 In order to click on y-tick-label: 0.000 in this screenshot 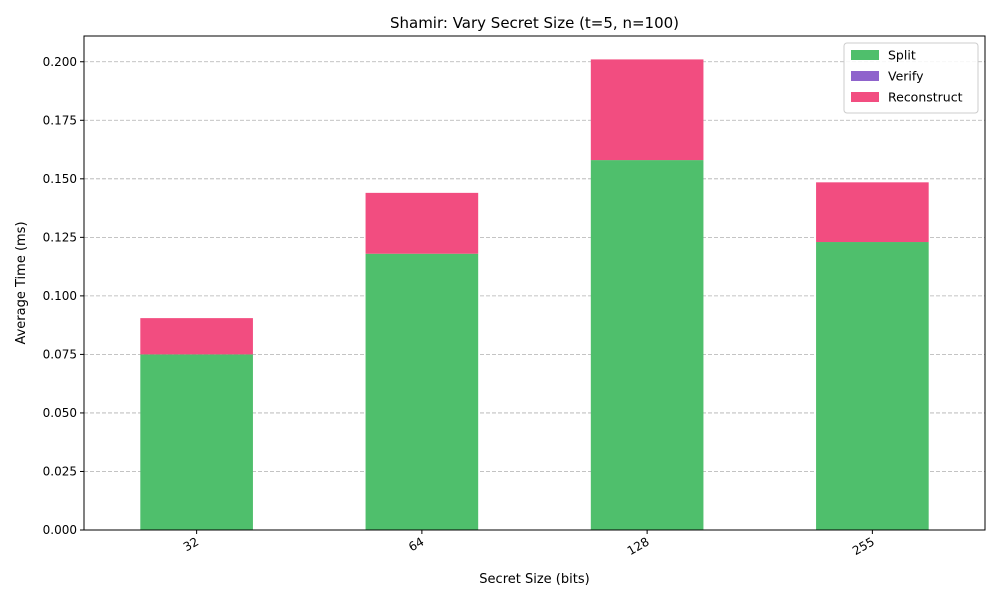, I will do `click(60, 530)`.